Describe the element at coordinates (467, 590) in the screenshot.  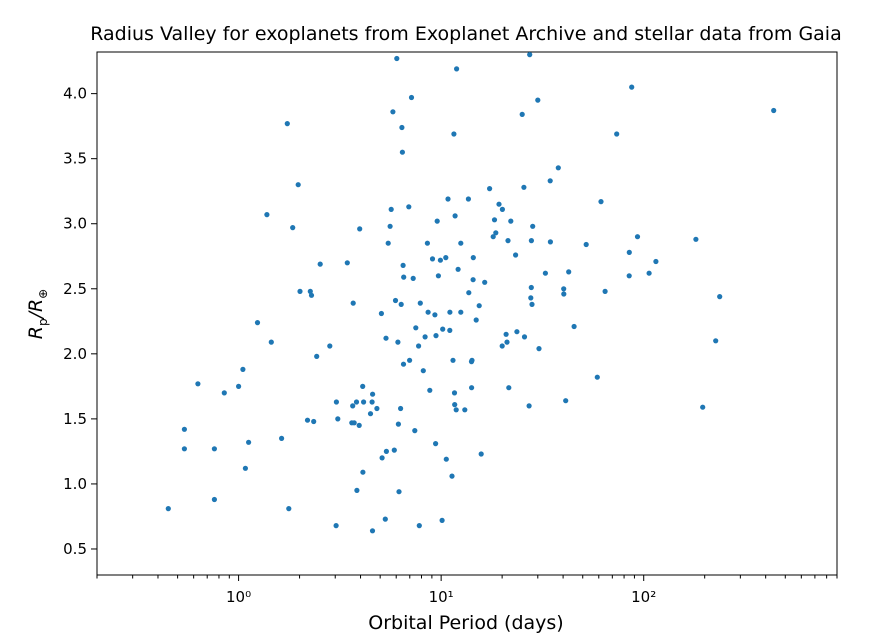
I see `x-axis: 10⁰ 10¹ 10²` at that location.